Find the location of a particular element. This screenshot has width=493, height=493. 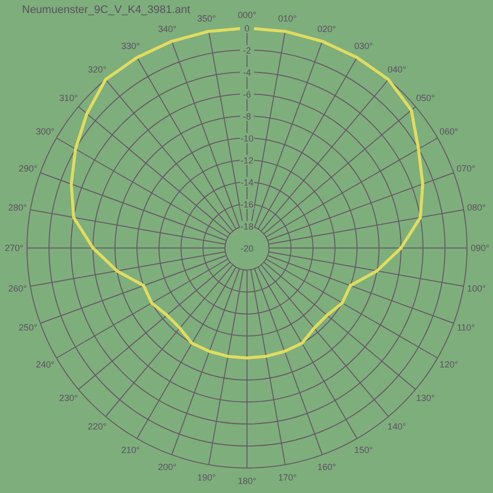

spoke-label: 250° is located at coordinates (28, 327).